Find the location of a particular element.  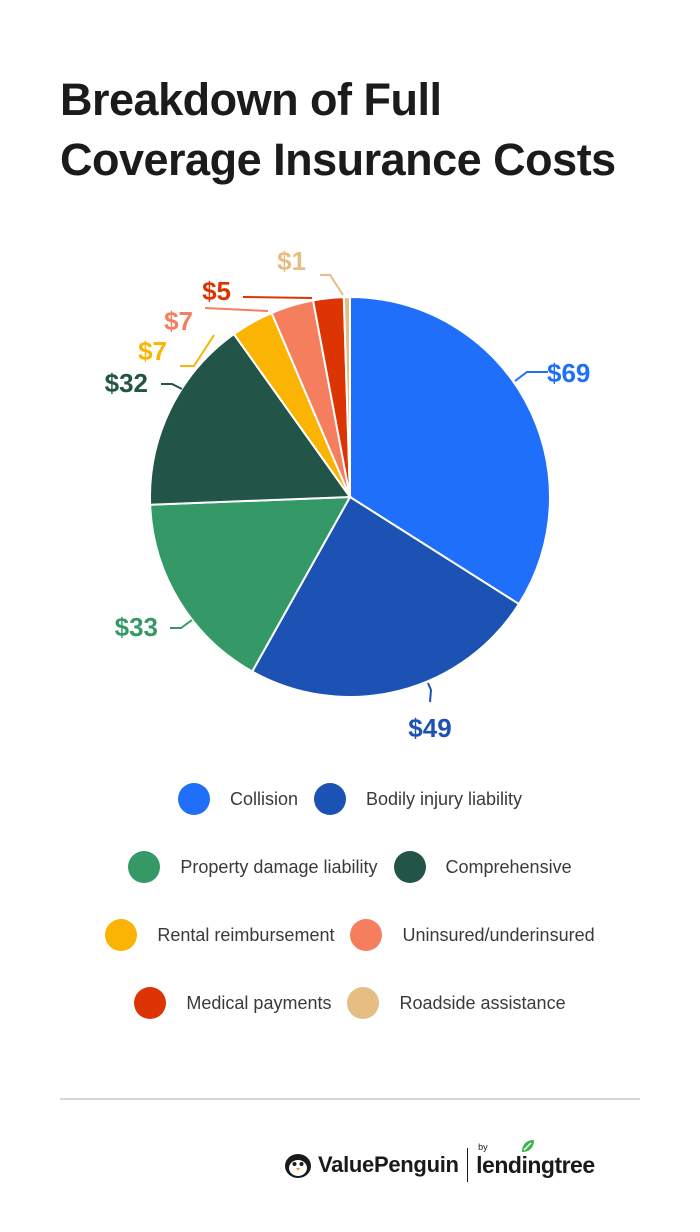

by-label: by is located at coordinates (483, 1146).